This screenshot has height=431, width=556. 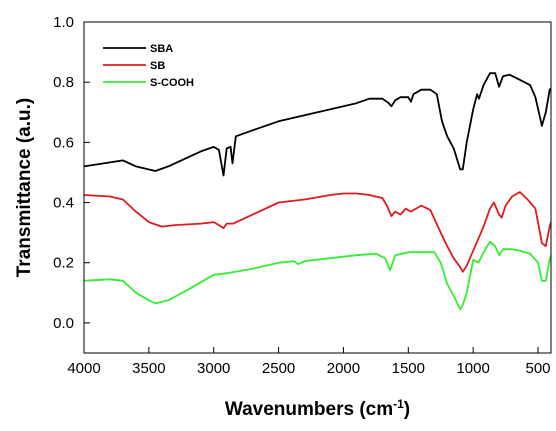 What do you see at coordinates (63, 82) in the screenshot?
I see `y-tick-label: 0.8` at bounding box center [63, 82].